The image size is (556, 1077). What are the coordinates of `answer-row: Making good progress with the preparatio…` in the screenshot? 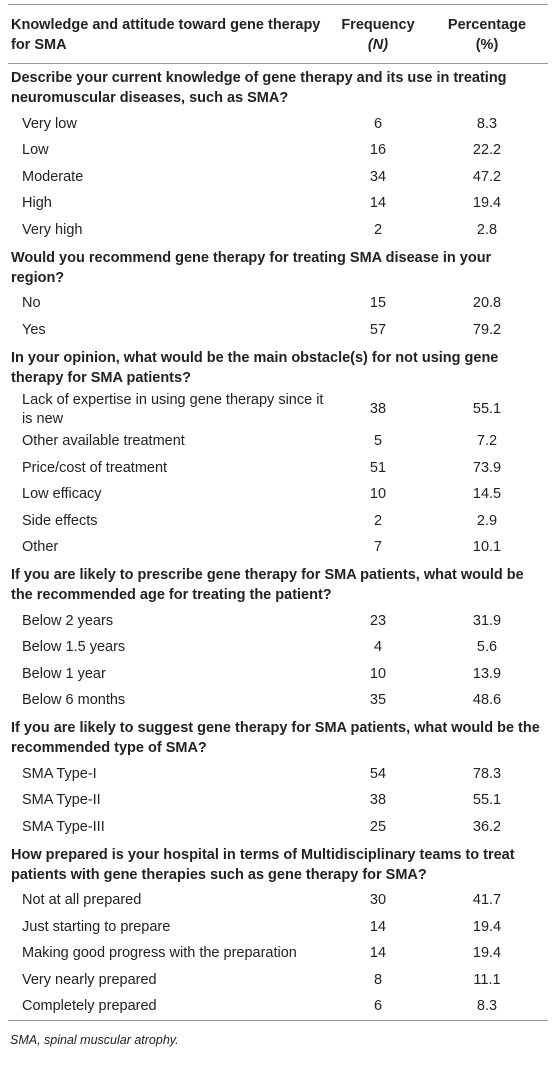 It's located at (278, 954).